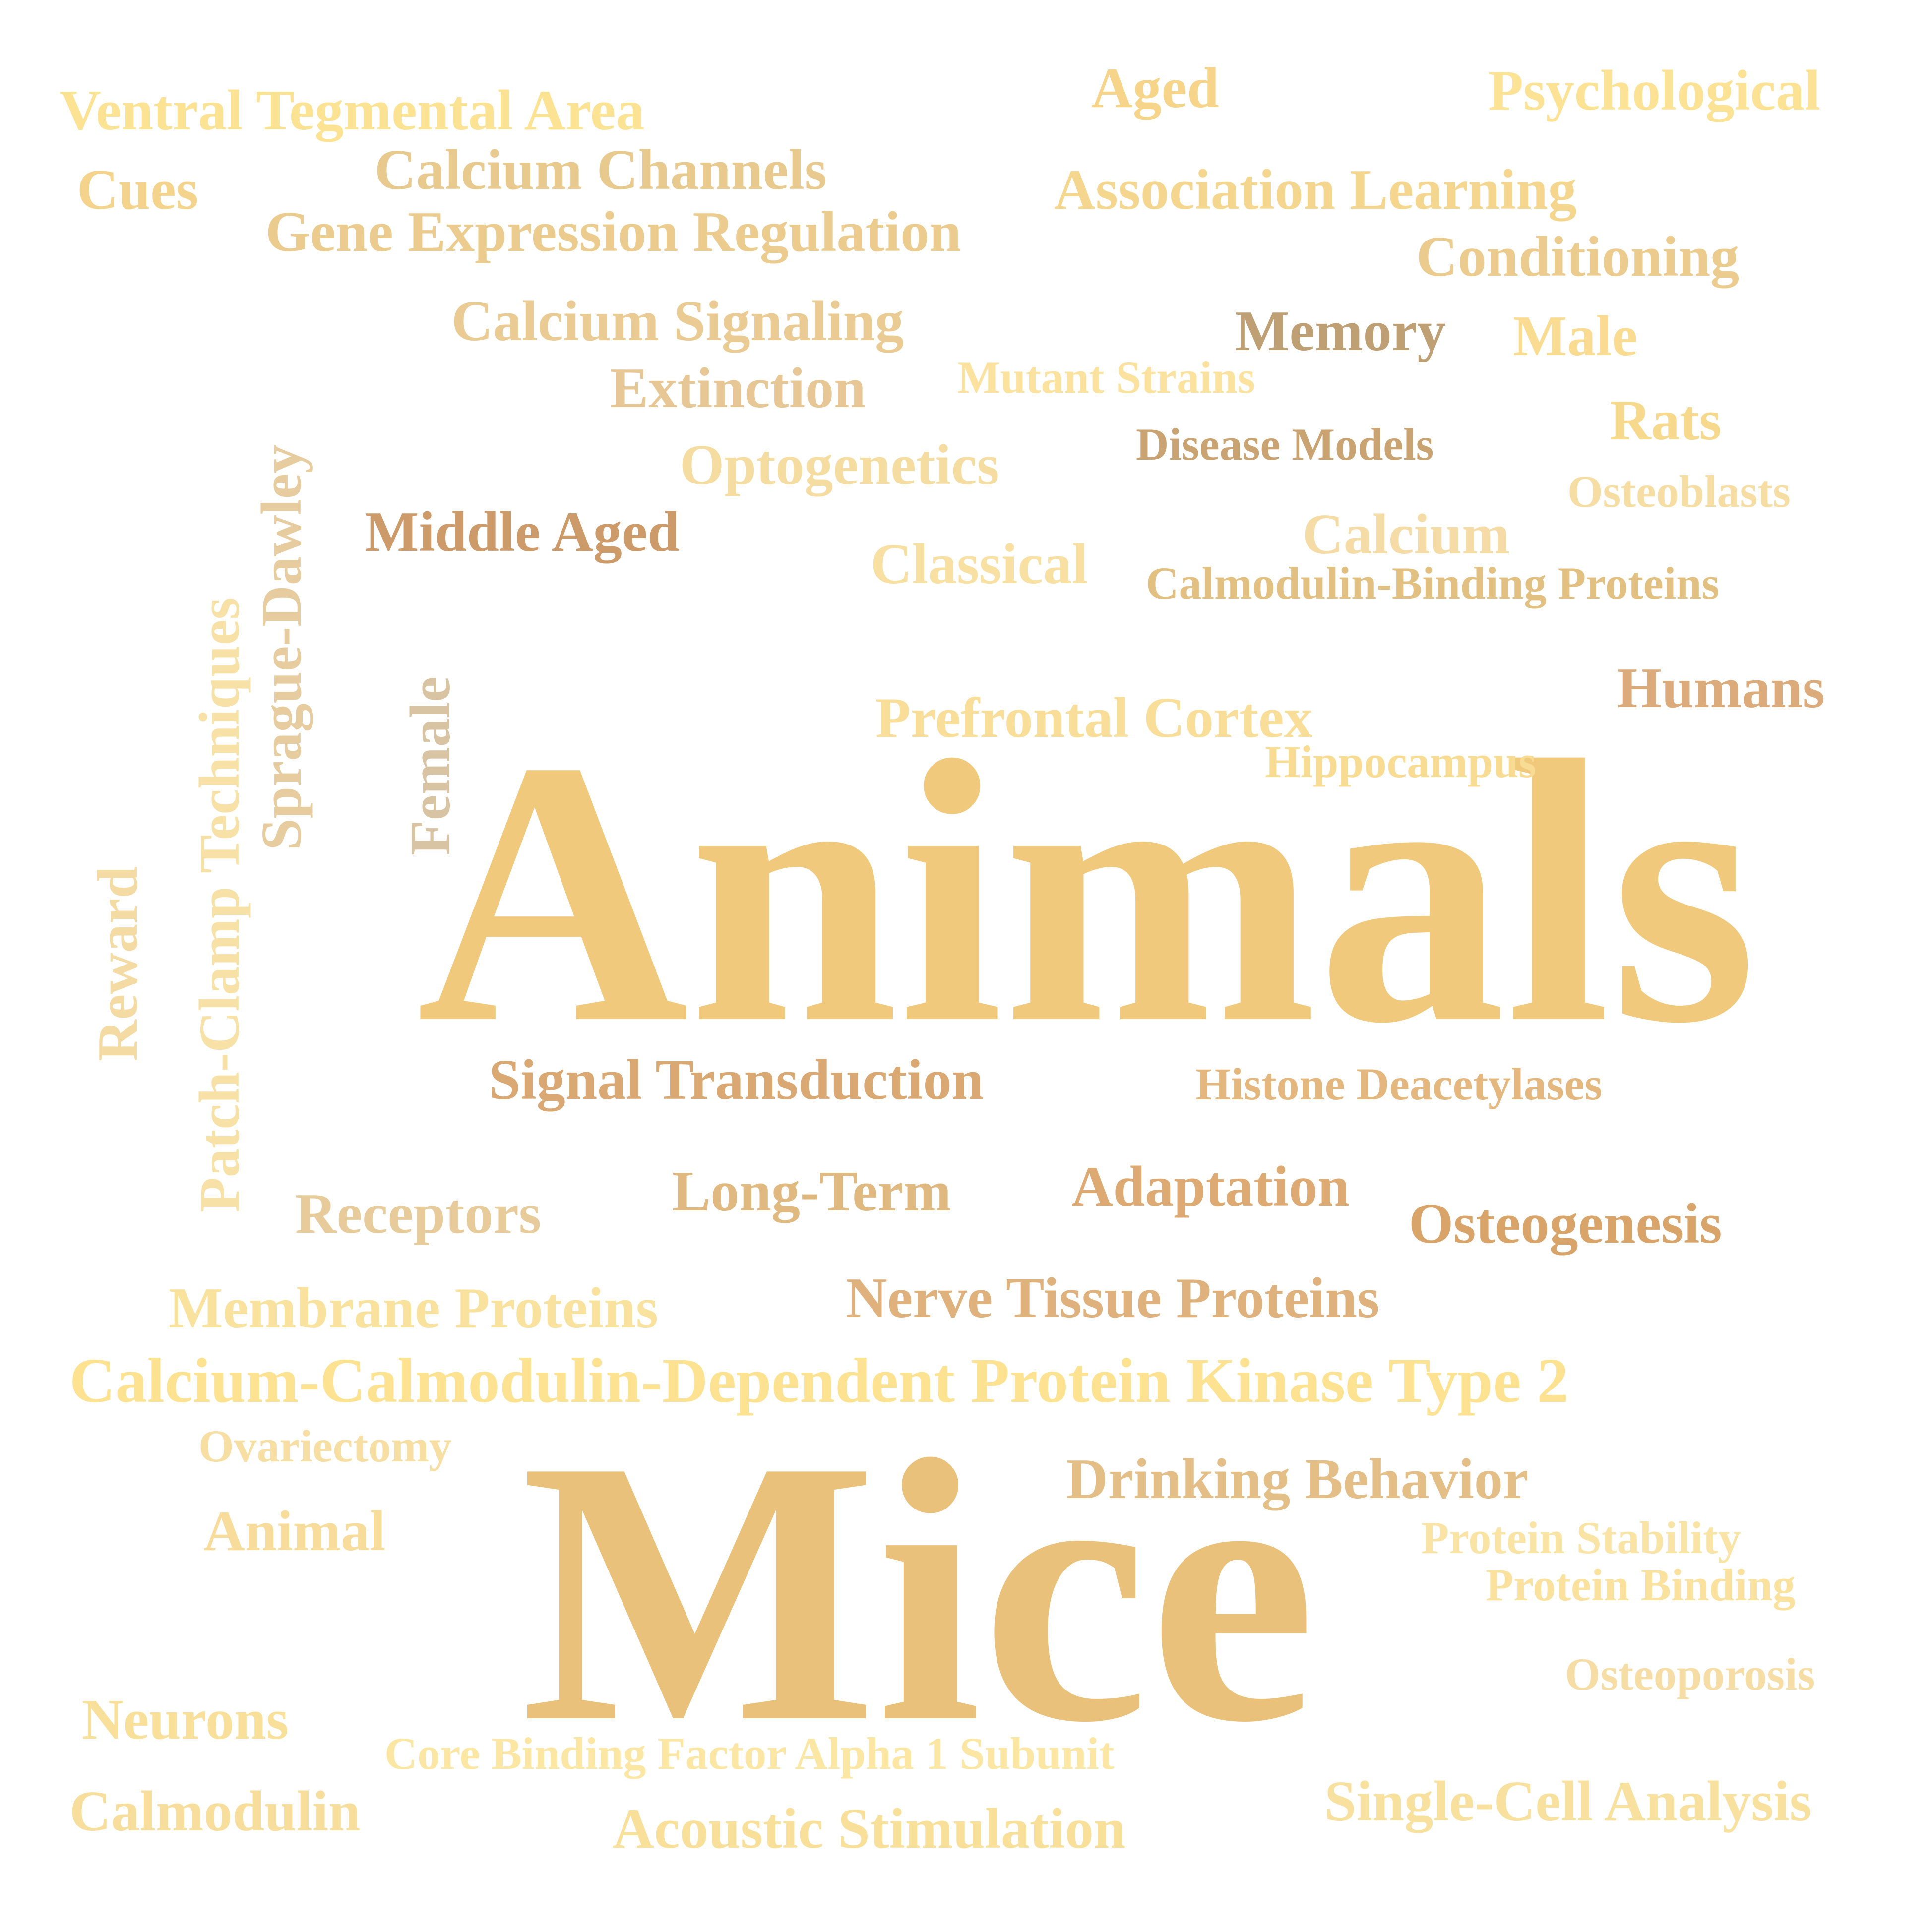  I want to click on word-ventral-tegmental-area: Ventral Tegmental Area, so click(352, 110).